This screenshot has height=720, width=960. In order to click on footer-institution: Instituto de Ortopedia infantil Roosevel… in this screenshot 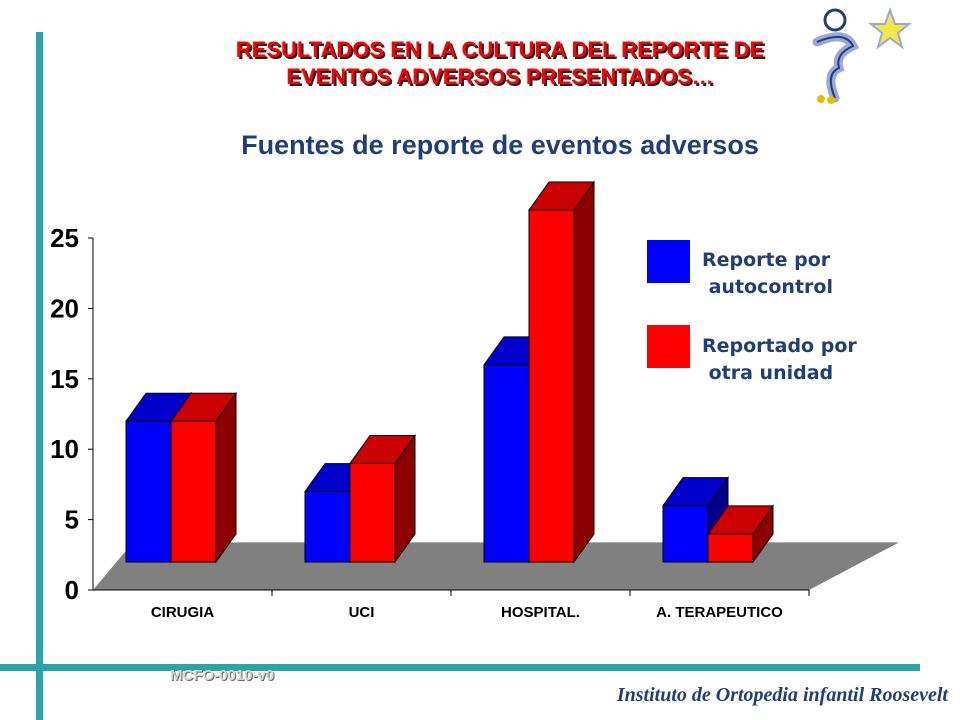, I will do `click(782, 695)`.